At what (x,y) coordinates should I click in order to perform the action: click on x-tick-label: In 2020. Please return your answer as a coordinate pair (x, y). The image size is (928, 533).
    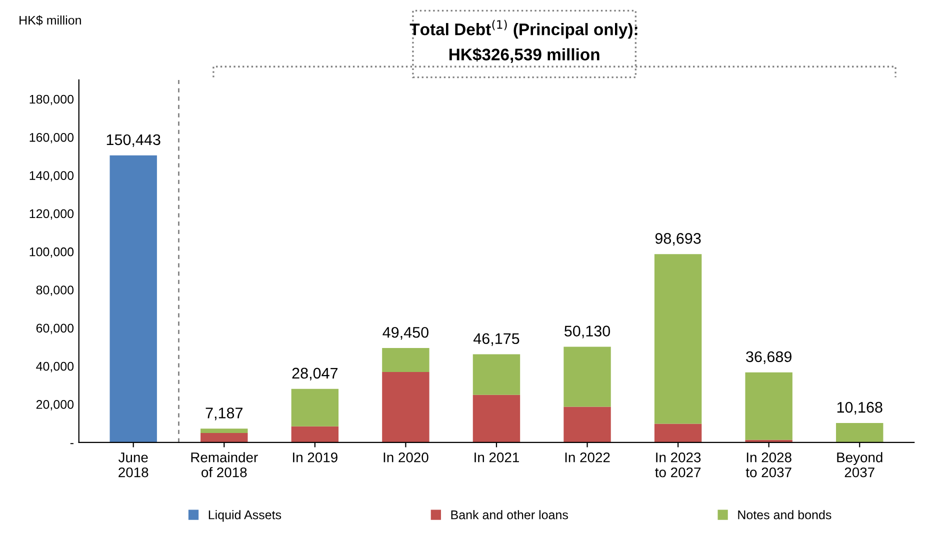
    Looking at the image, I should click on (406, 457).